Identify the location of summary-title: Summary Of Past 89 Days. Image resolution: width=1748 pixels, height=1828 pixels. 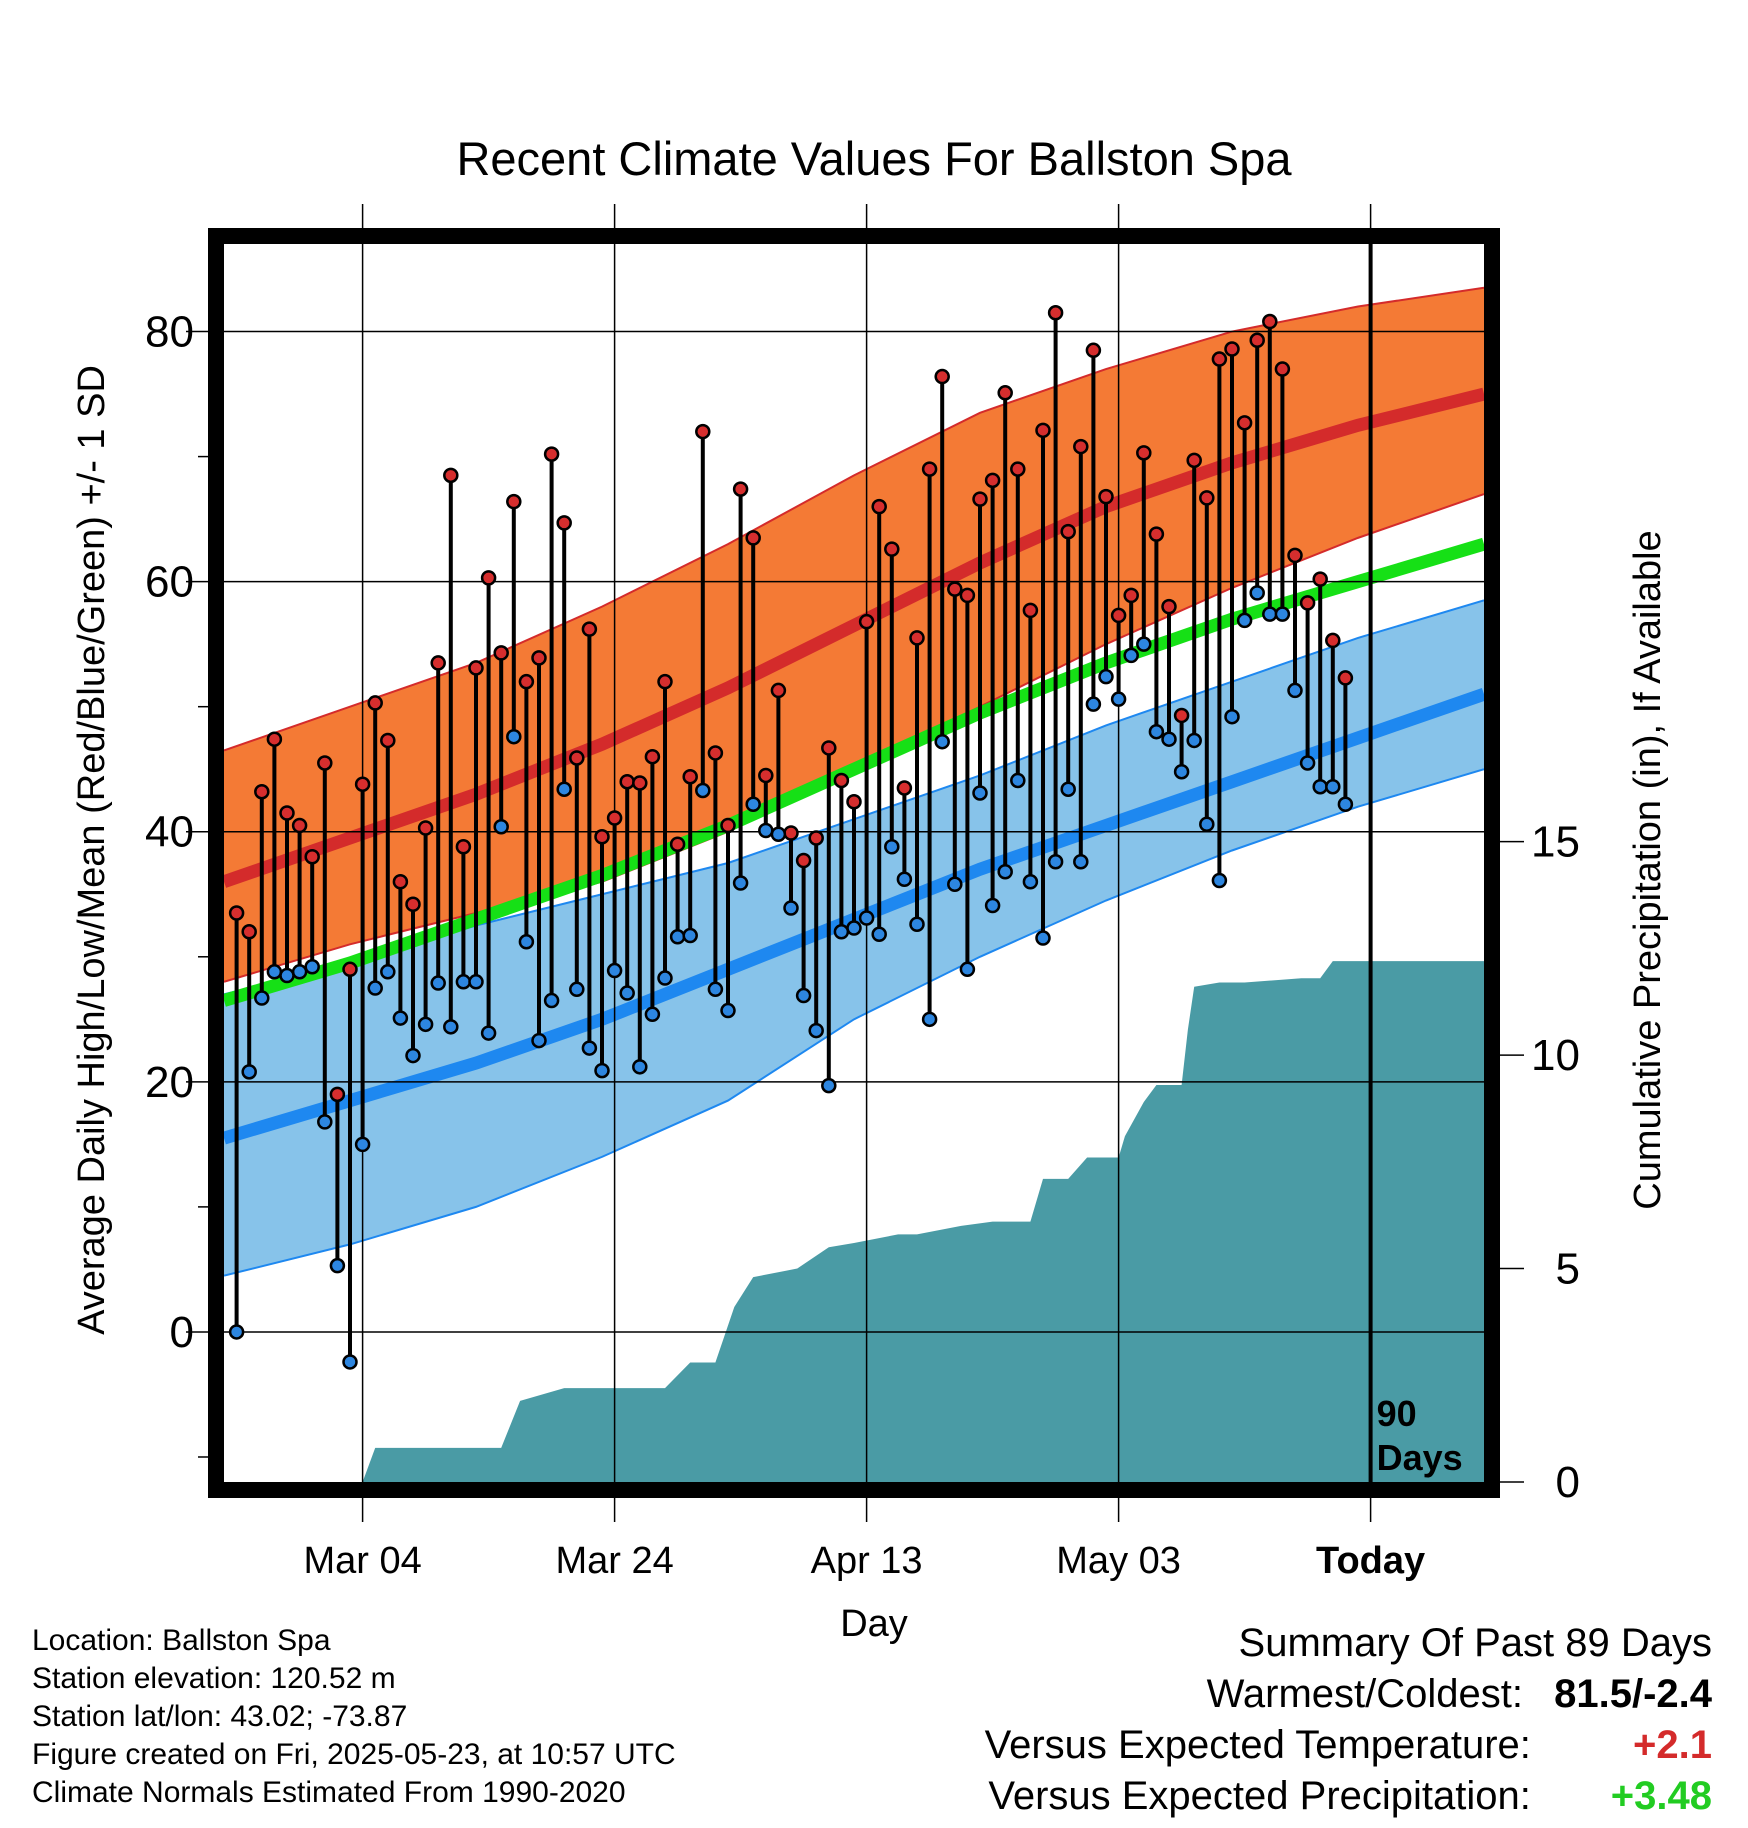
(1475, 1643).